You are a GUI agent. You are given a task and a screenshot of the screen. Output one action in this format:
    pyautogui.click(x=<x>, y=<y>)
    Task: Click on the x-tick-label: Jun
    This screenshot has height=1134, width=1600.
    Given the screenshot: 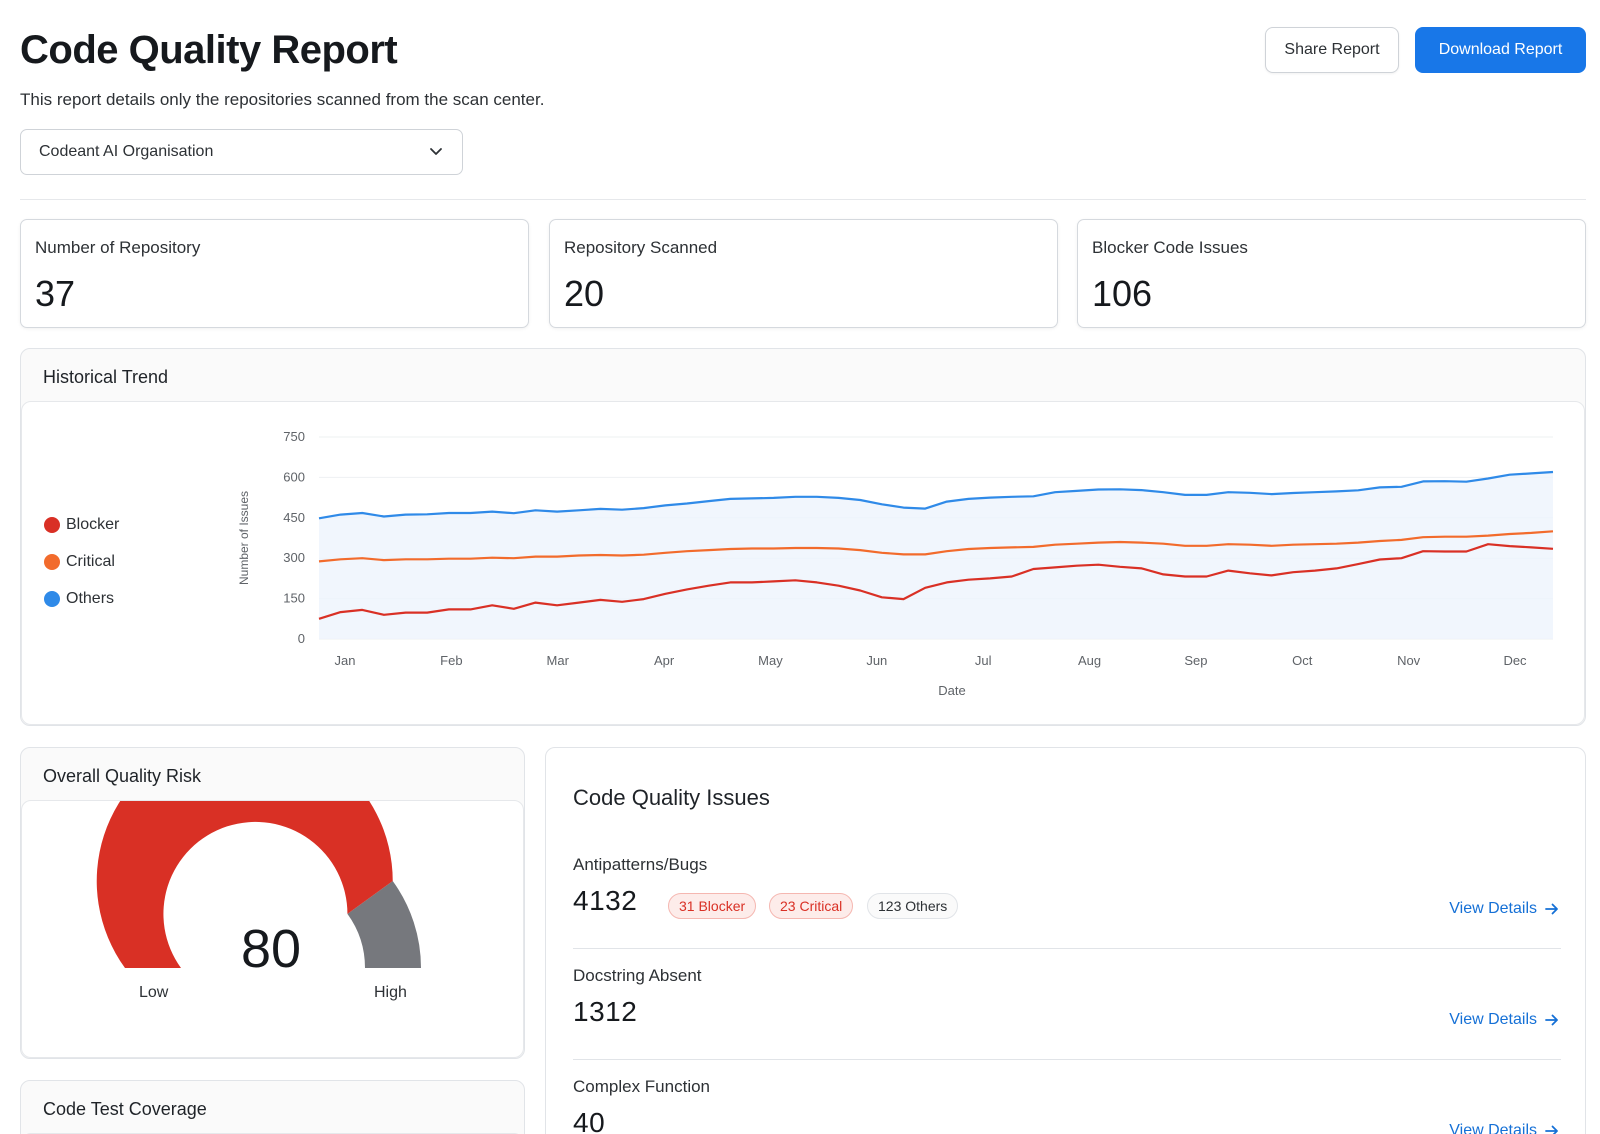 What is the action you would take?
    pyautogui.click(x=876, y=660)
    